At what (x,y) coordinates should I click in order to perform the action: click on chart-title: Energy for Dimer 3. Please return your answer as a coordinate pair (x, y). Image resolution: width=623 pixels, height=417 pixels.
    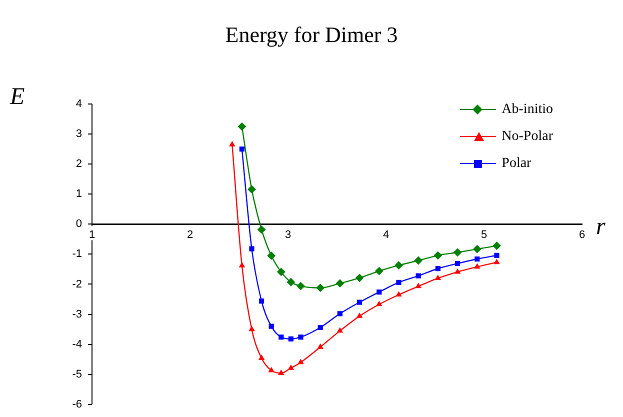
    Looking at the image, I should click on (311, 35).